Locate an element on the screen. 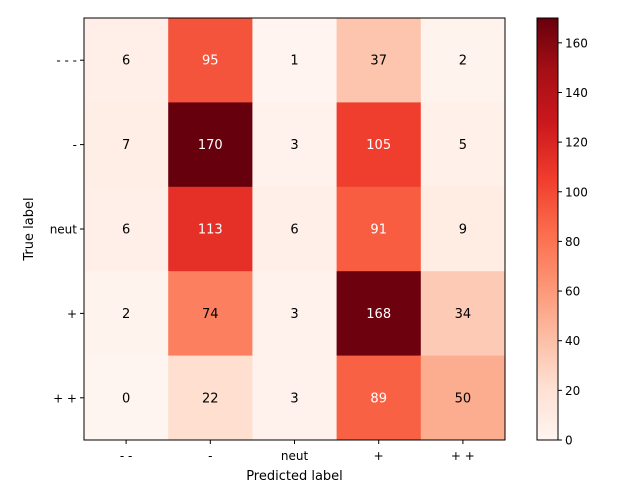  cell-value-label: 170 is located at coordinates (210, 145).